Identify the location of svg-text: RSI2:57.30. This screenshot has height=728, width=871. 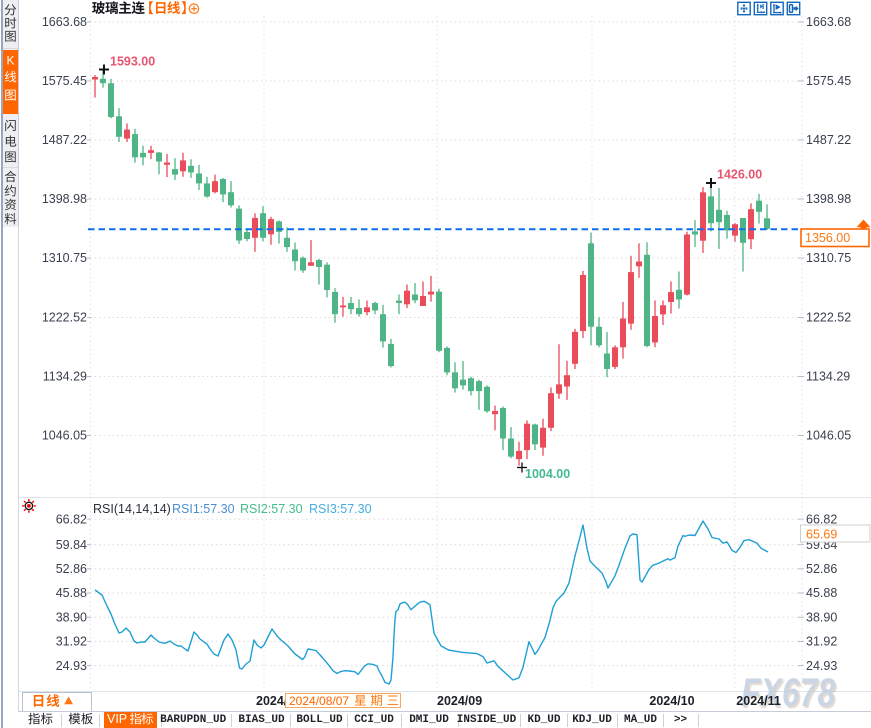
(271, 509).